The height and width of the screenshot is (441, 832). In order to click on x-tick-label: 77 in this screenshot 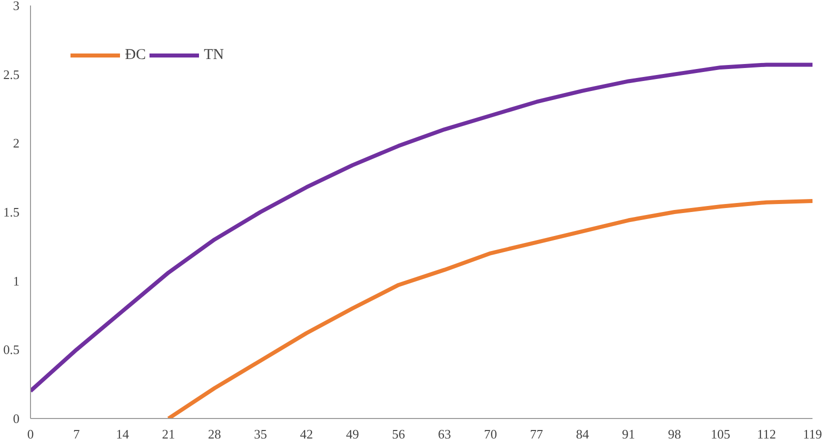, I will do `click(537, 433)`.